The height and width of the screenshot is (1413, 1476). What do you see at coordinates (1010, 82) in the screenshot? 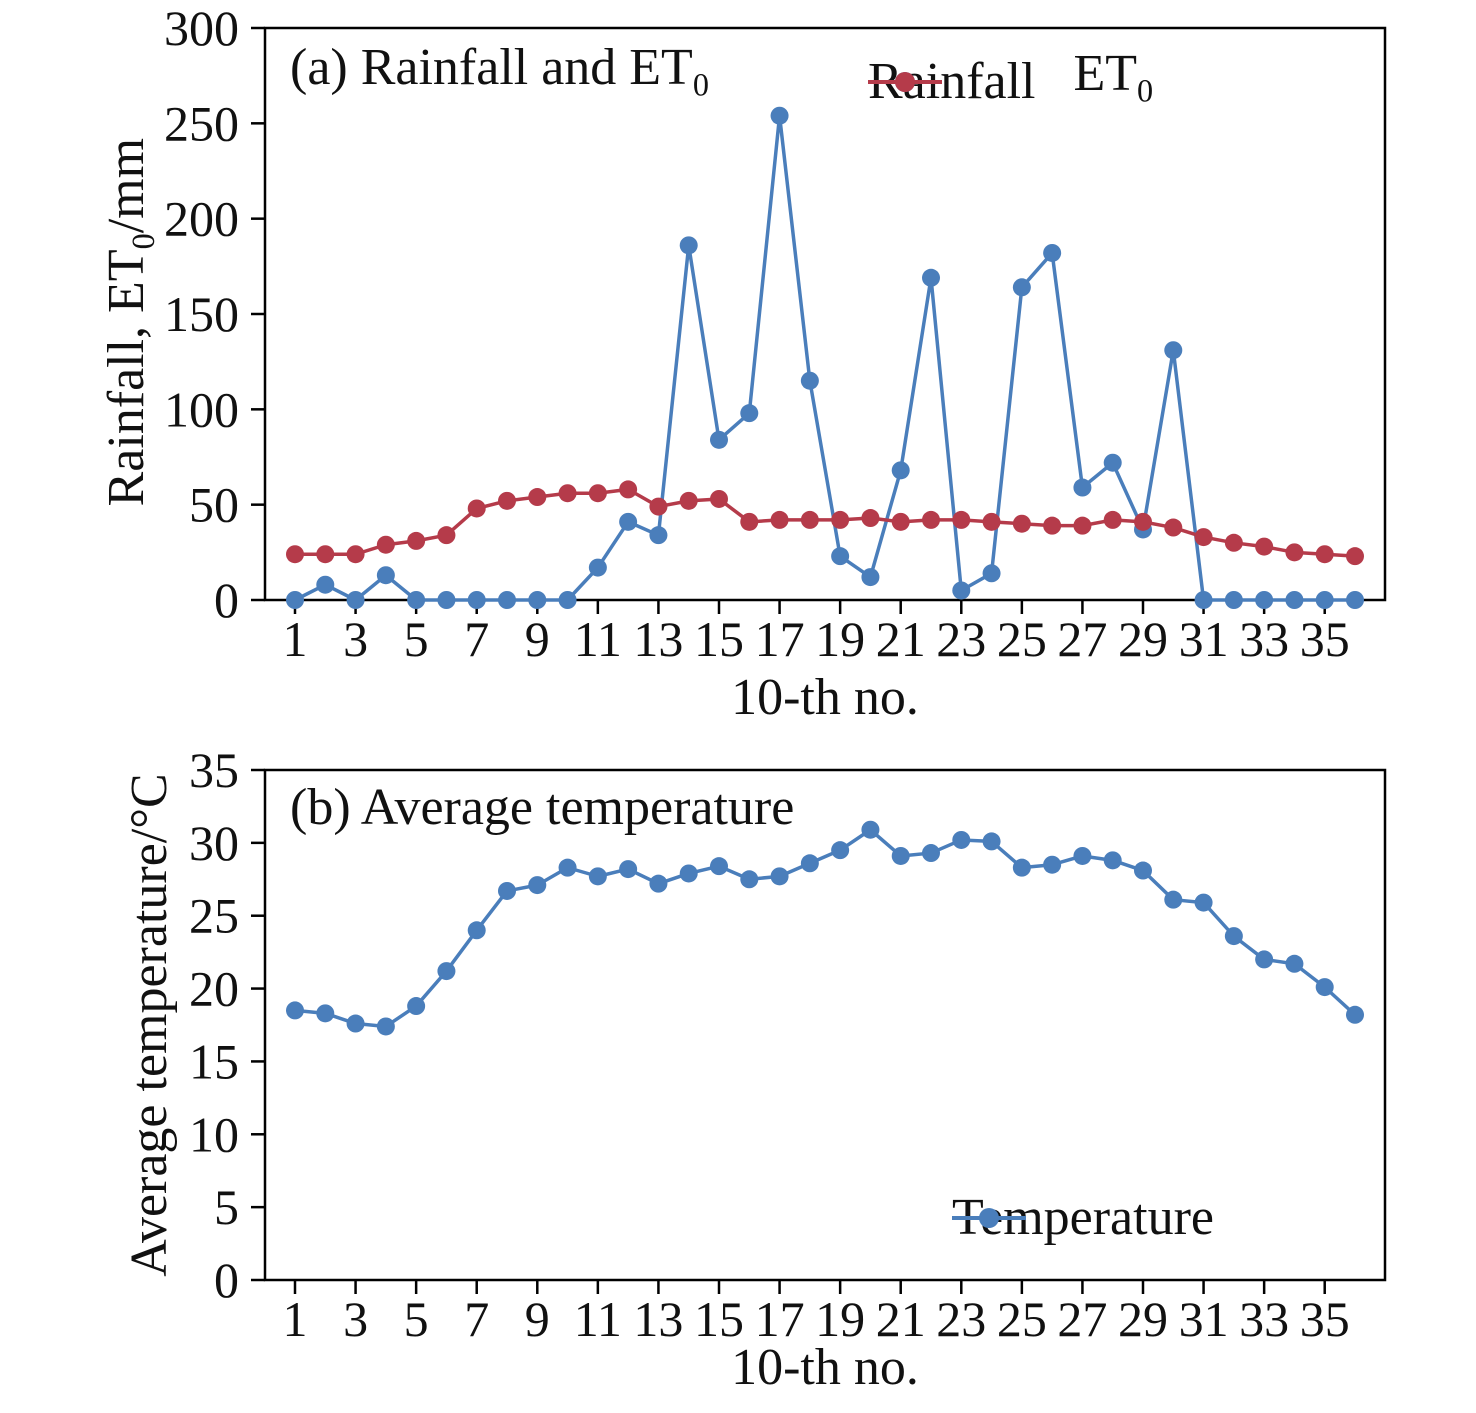
I see `panel-a-legend: Rainfall ET0` at bounding box center [1010, 82].